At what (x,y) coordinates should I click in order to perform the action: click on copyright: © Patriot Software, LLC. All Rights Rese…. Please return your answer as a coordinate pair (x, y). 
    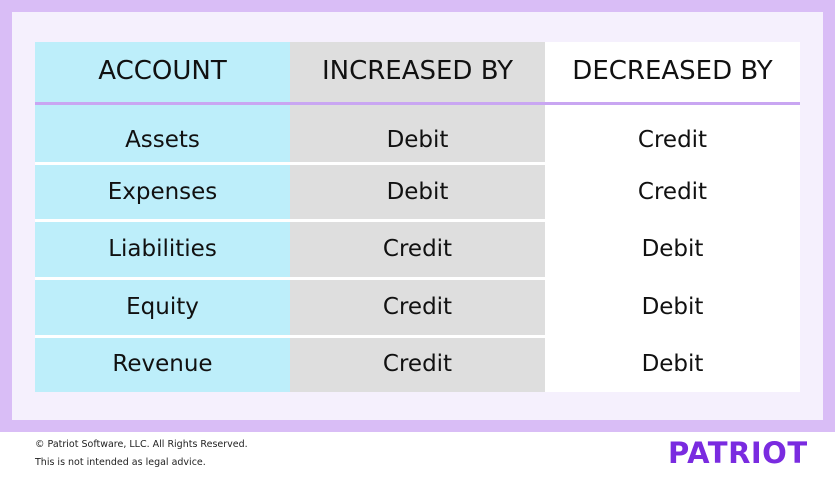
    Looking at the image, I should click on (141, 444).